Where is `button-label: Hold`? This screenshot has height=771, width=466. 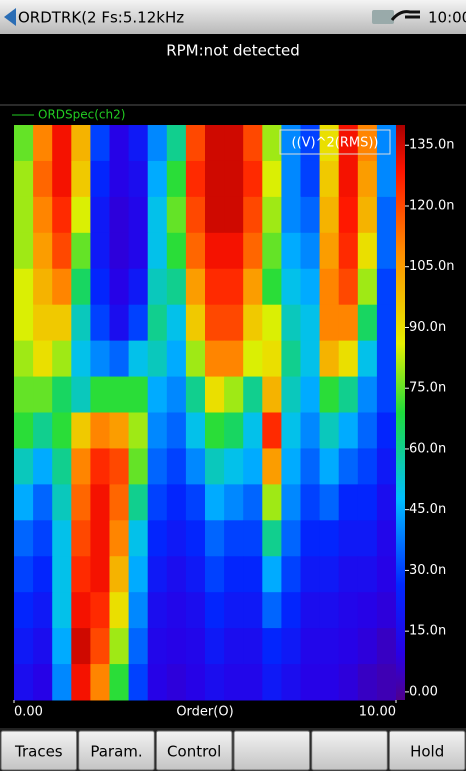
button-label: Hold is located at coordinates (427, 752).